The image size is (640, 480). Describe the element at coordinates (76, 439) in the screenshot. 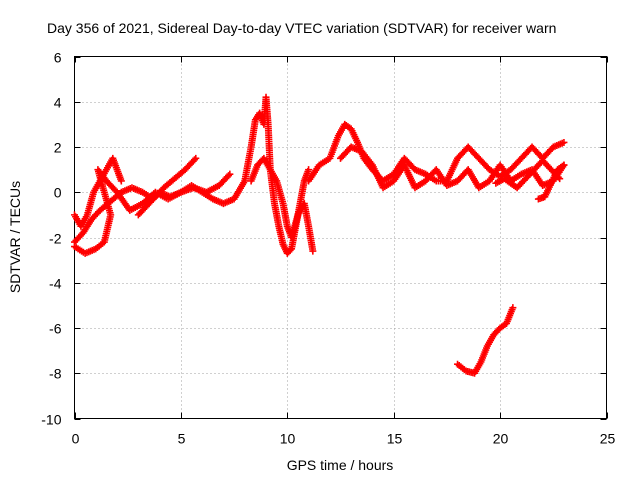

I see `x-tick-label: 0` at that location.